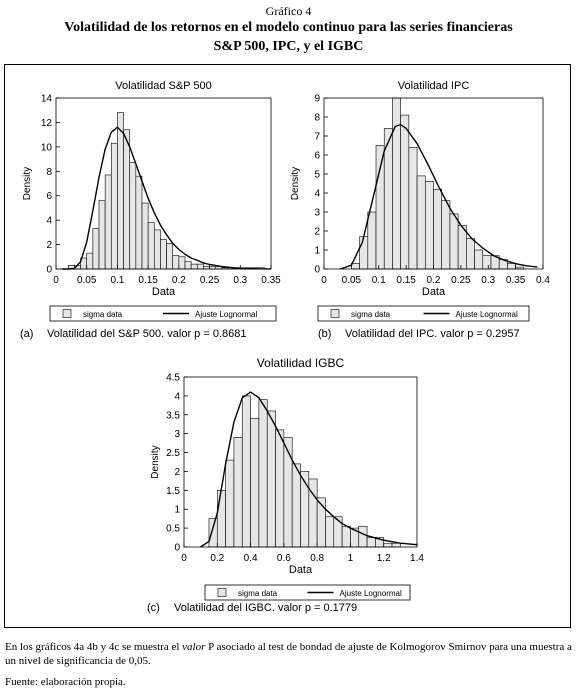 The image size is (577, 693). What do you see at coordinates (317, 99) in the screenshot?
I see `y-tick-label: 9` at bounding box center [317, 99].